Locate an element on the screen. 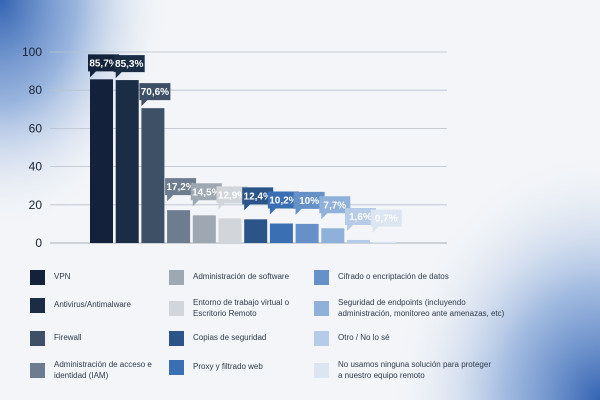 This screenshot has height=400, width=600. data-label: 85,7% is located at coordinates (103, 63).